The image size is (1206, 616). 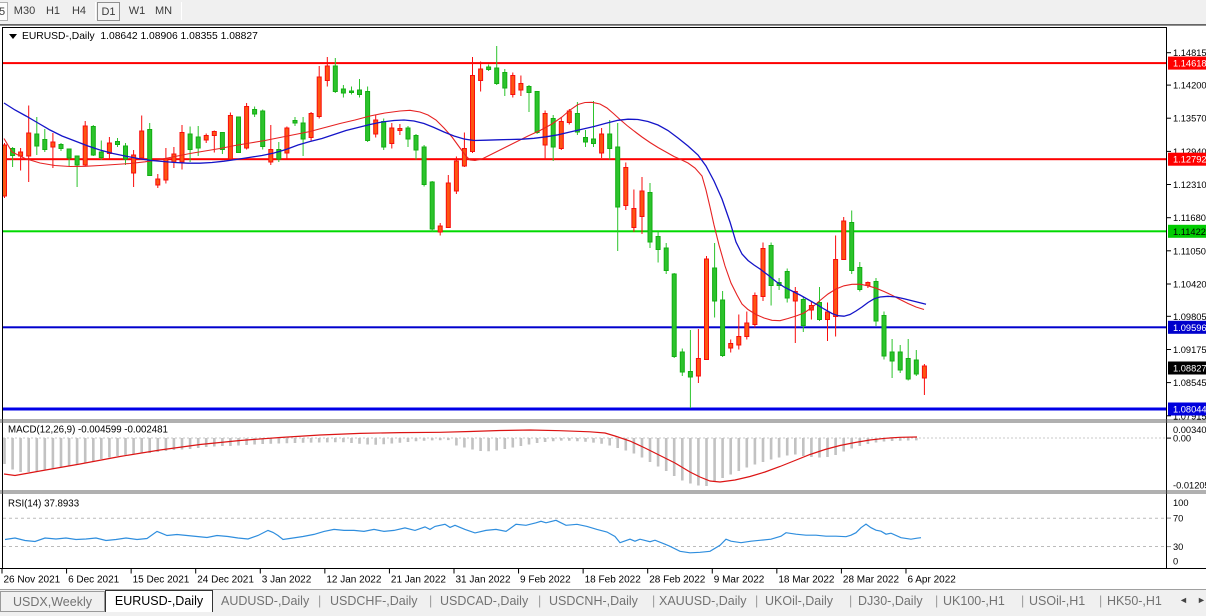 I want to click on svg-text: 70, so click(x=1178, y=519).